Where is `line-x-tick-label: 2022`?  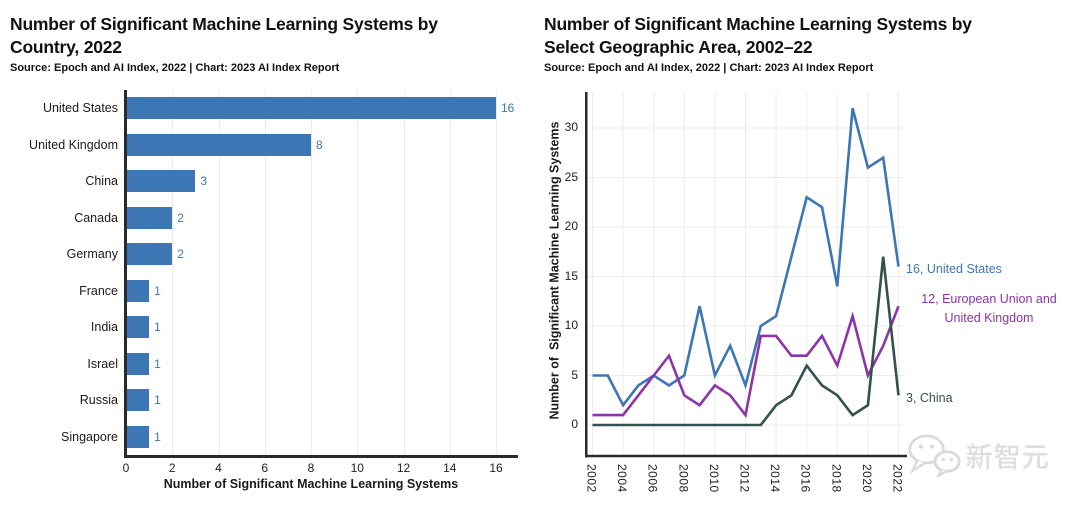
line-x-tick-label: 2022 is located at coordinates (897, 478).